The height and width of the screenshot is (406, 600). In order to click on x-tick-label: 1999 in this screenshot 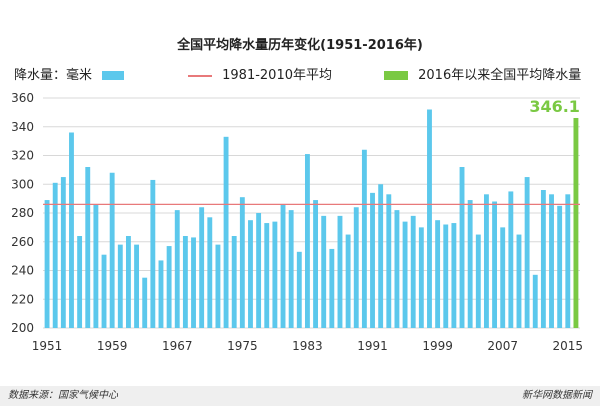, I will do `click(437, 346)`.